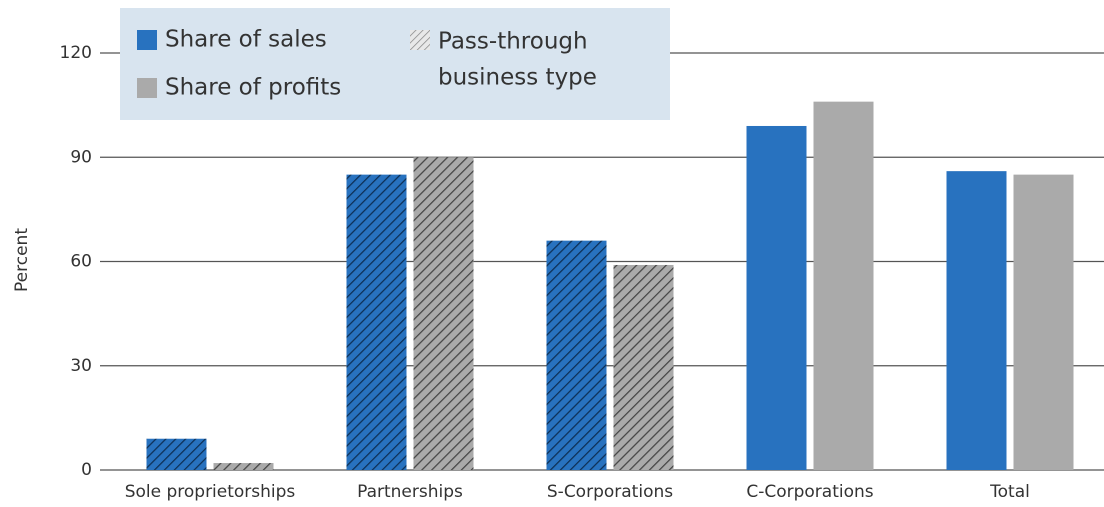 The width and height of the screenshot is (1104, 507). I want to click on y-tick-label: 120, so click(76, 53).